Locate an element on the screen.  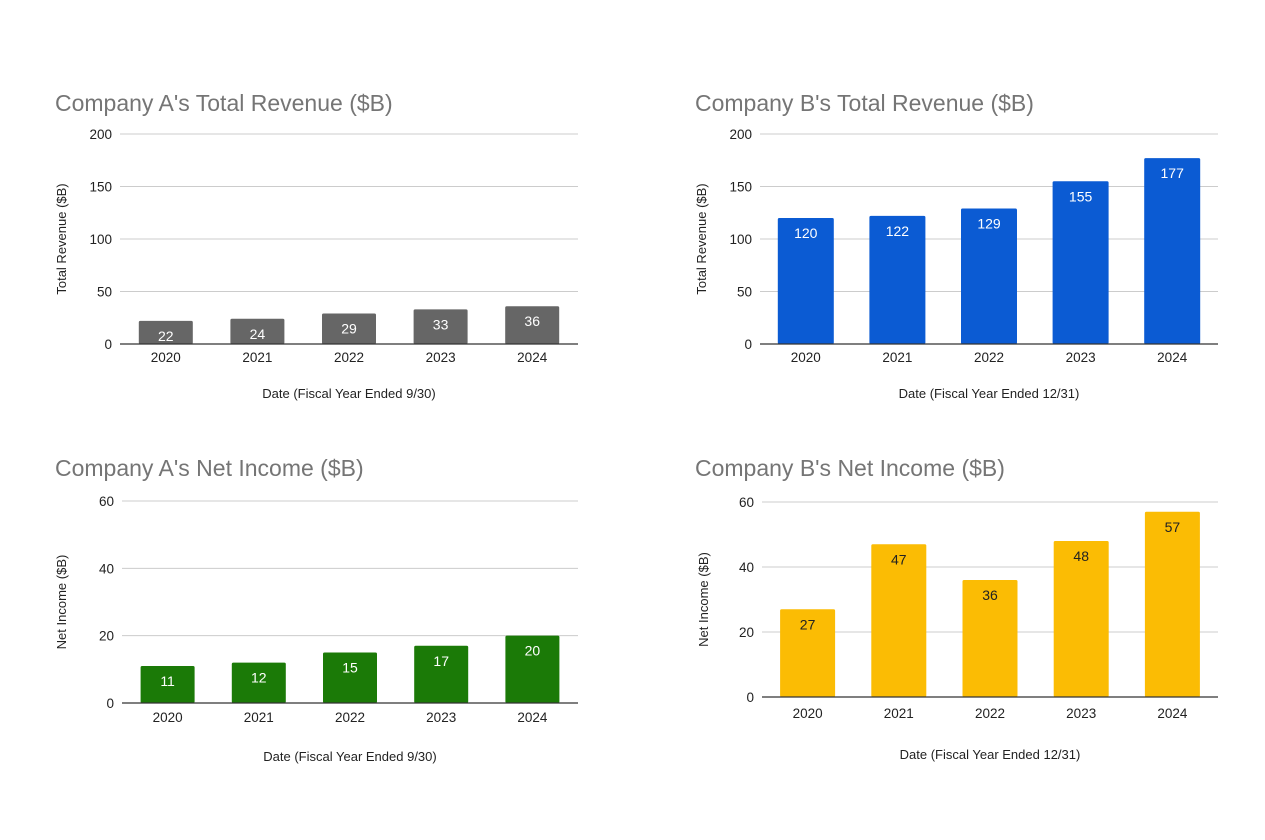
data-label: 24 is located at coordinates (258, 334).